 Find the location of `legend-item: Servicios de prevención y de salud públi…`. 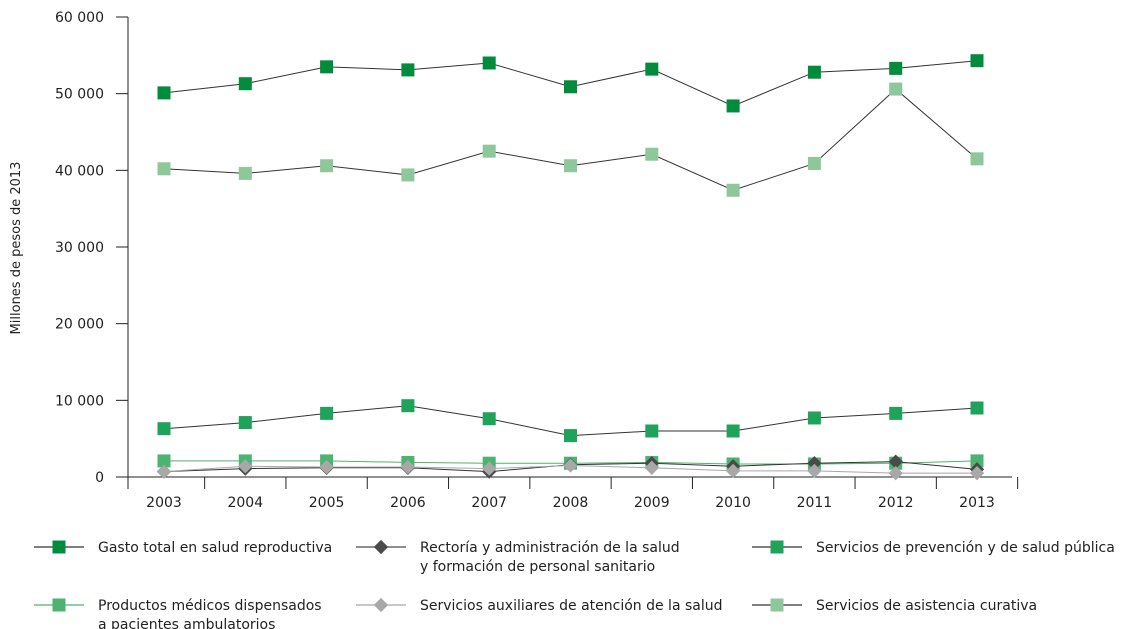

legend-item: Servicios de prevención y de salud públi… is located at coordinates (933, 548).